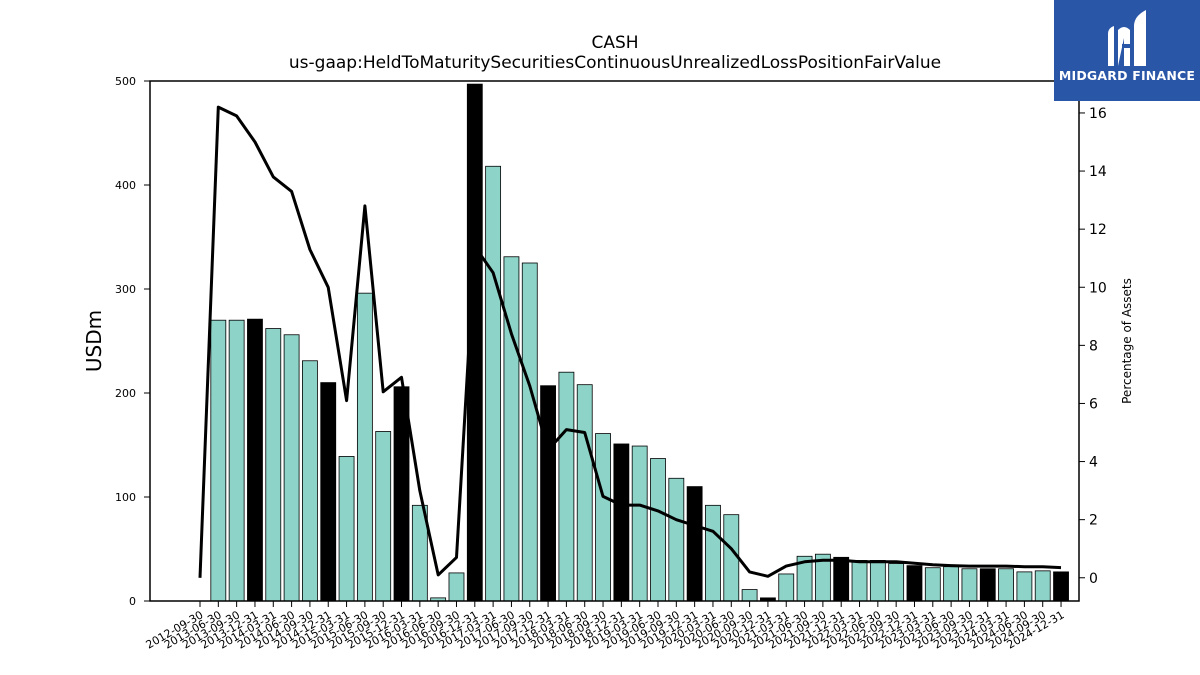 The image size is (1200, 675). What do you see at coordinates (1093, 579) in the screenshot?
I see `y2-tick-label-0: 0` at bounding box center [1093, 579].